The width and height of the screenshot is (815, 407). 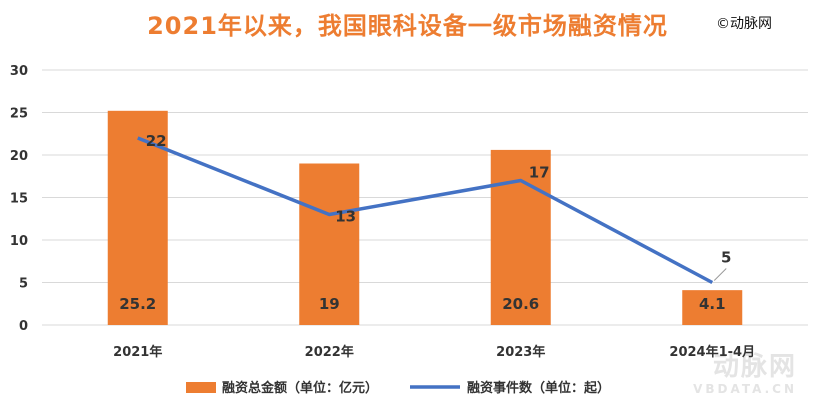 I want to click on legend-bar-swatch, so click(x=201, y=387).